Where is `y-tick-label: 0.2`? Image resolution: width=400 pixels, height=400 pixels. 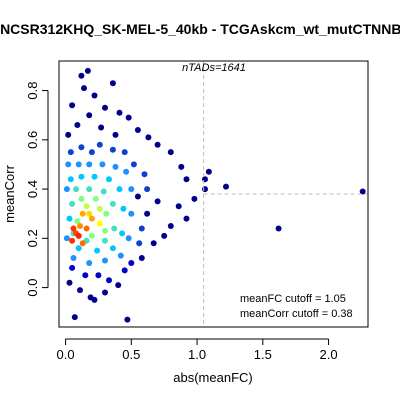 y-tick-label: 0.2 is located at coordinates (32, 238).